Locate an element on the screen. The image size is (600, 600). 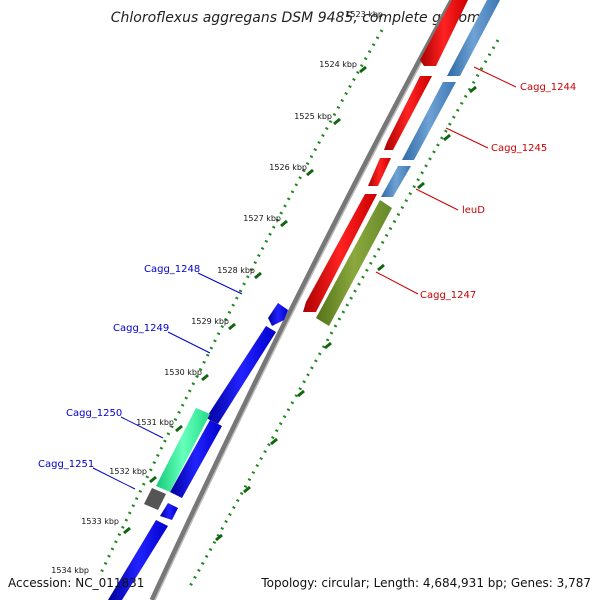
forward-strand-features is located at coordinates (385, 156).